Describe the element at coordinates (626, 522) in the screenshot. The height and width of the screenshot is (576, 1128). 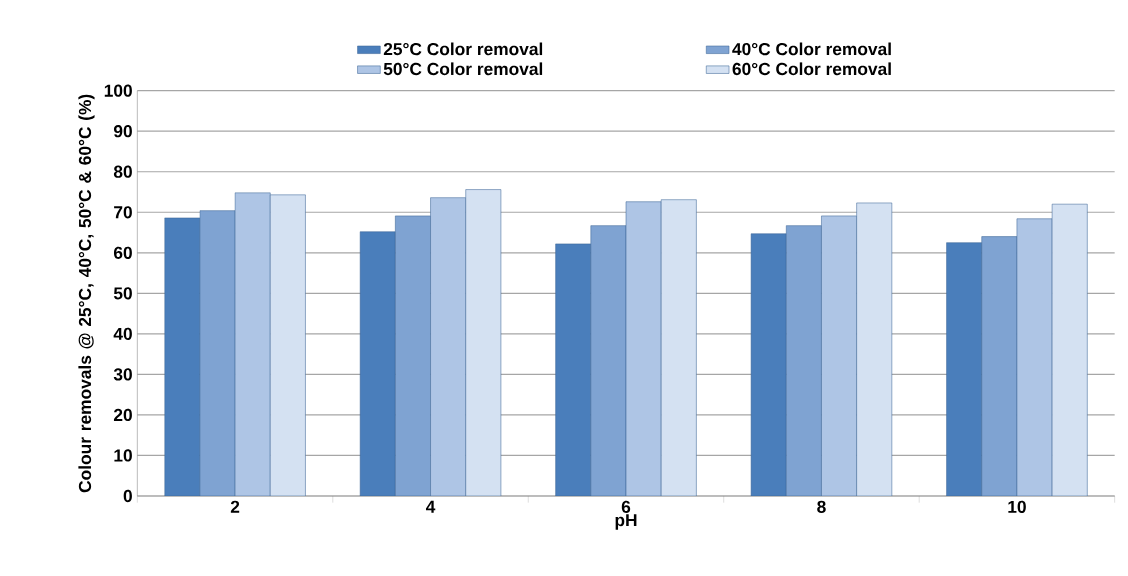
I see `x-axis-title: pH` at that location.